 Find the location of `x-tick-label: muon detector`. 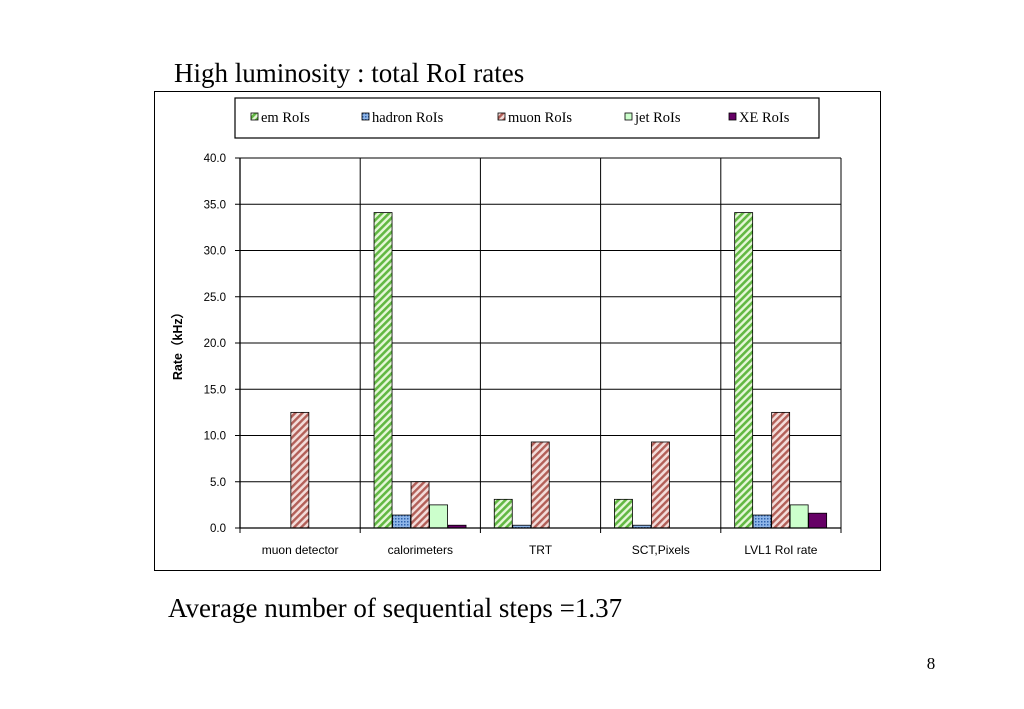

x-tick-label: muon detector is located at coordinates (300, 550).